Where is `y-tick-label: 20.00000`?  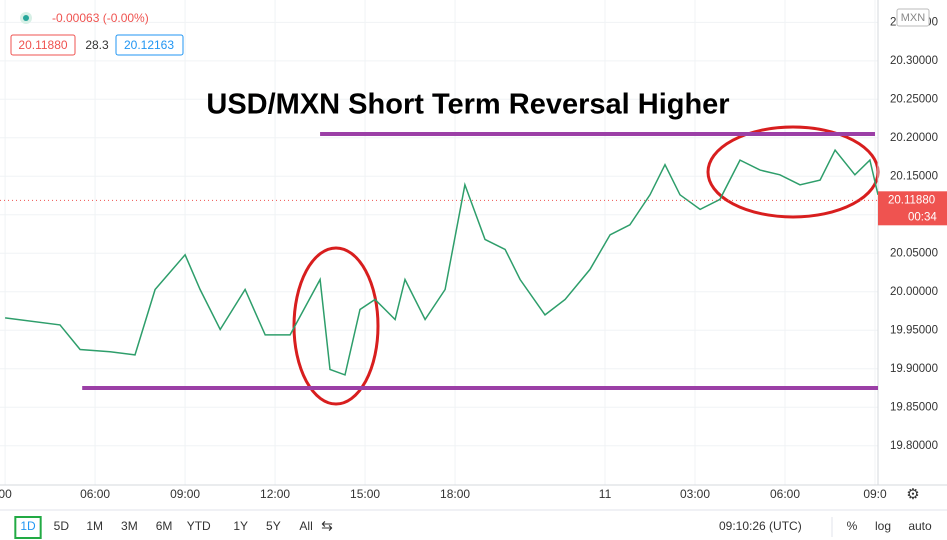 y-tick-label: 20.00000 is located at coordinates (914, 292).